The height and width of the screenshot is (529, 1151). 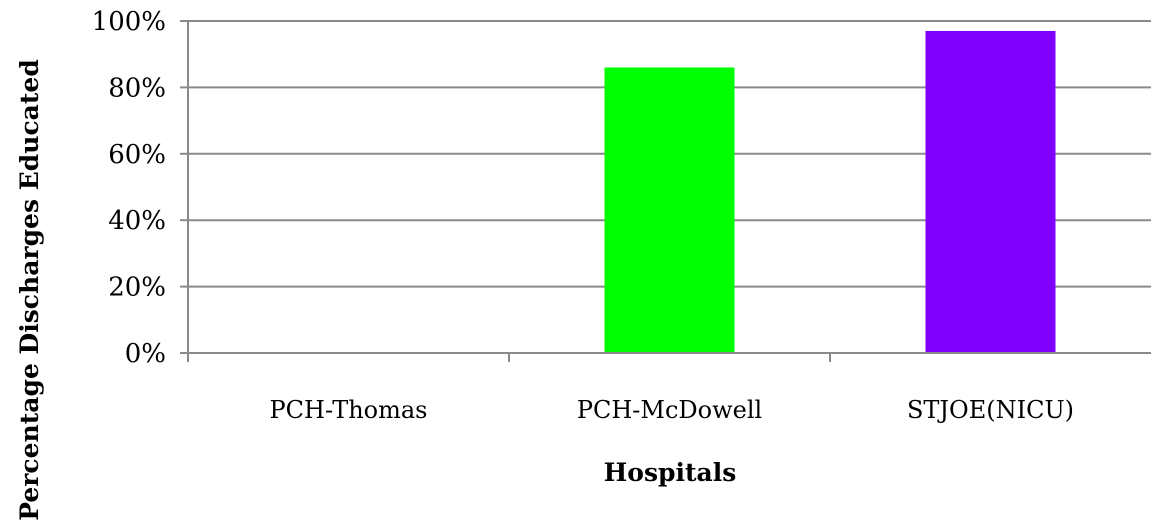 What do you see at coordinates (349, 410) in the screenshot?
I see `x-tick-label: PCH-Thomas` at bounding box center [349, 410].